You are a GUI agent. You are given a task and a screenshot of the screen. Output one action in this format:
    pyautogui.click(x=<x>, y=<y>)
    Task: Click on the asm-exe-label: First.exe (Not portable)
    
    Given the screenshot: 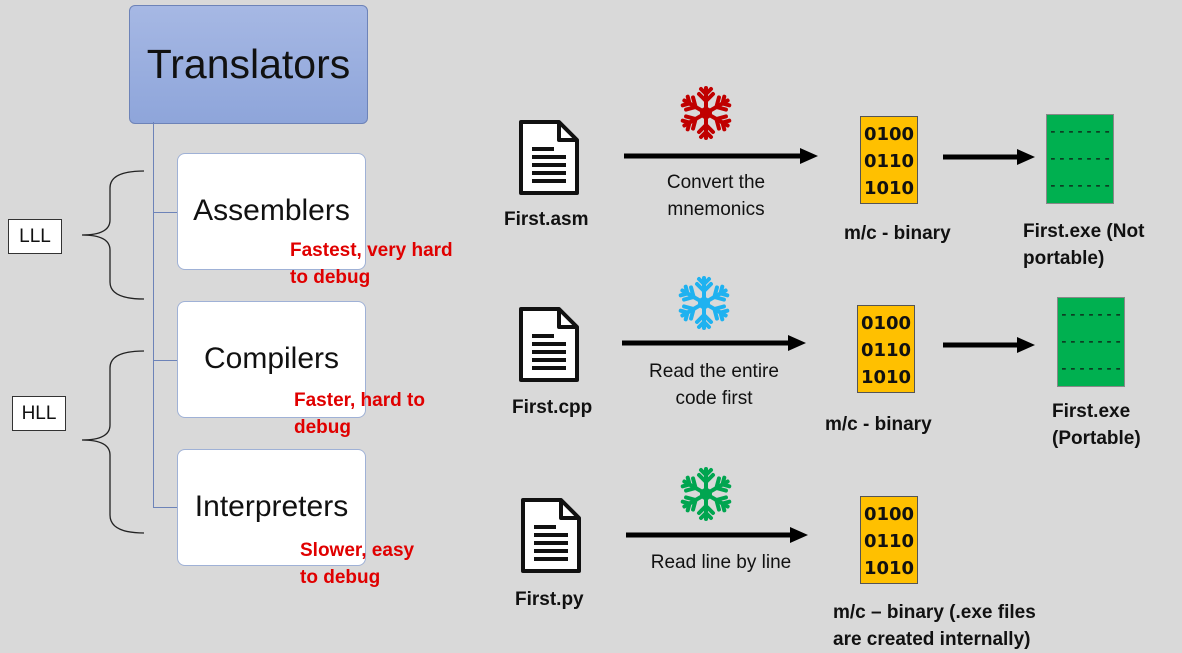 What is the action you would take?
    pyautogui.click(x=1084, y=245)
    